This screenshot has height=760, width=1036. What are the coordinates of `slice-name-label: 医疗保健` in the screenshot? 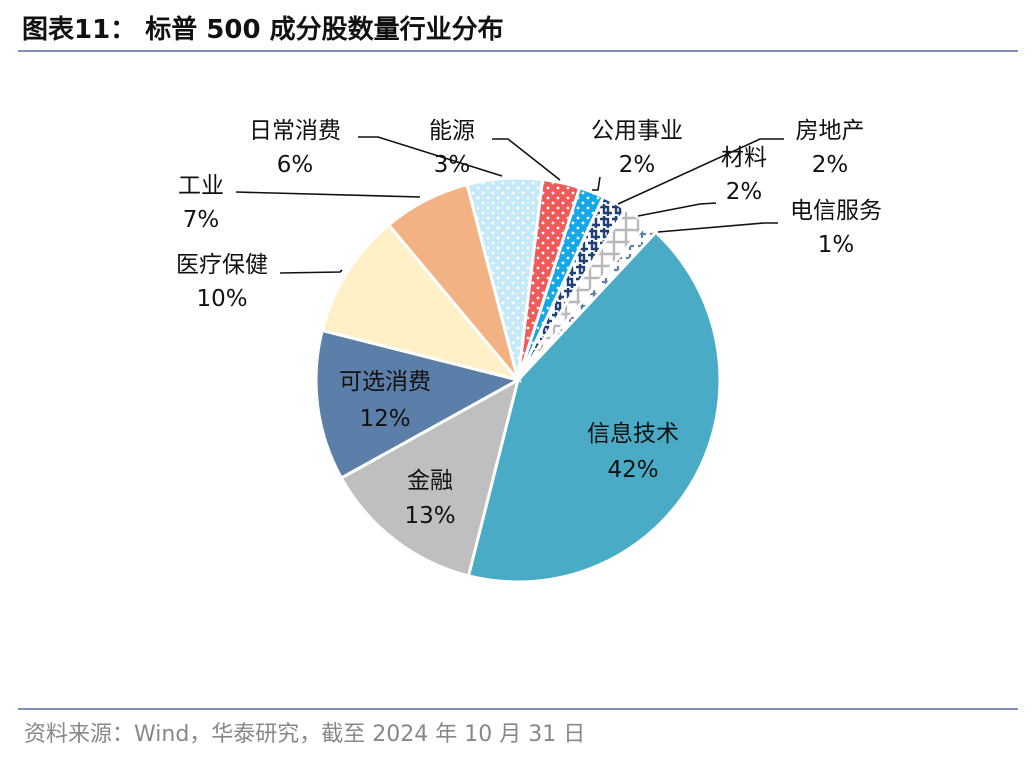 It's located at (222, 265).